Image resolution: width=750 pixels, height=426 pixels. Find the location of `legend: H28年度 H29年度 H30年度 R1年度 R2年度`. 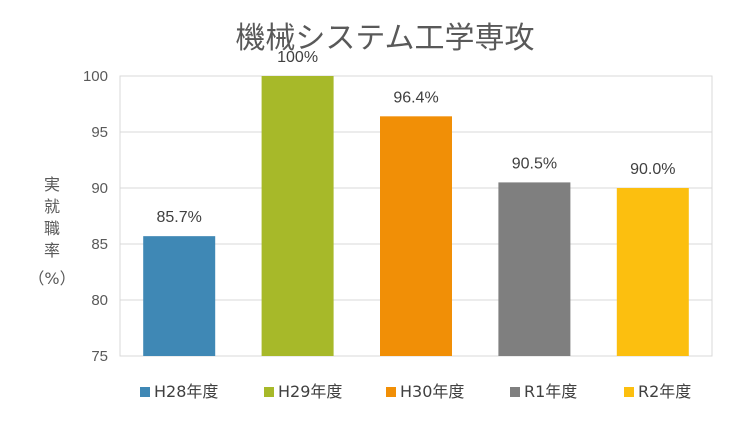

legend: H28年度 H29年度 H30年度 R1年度 R2年度 is located at coordinates (415, 391).